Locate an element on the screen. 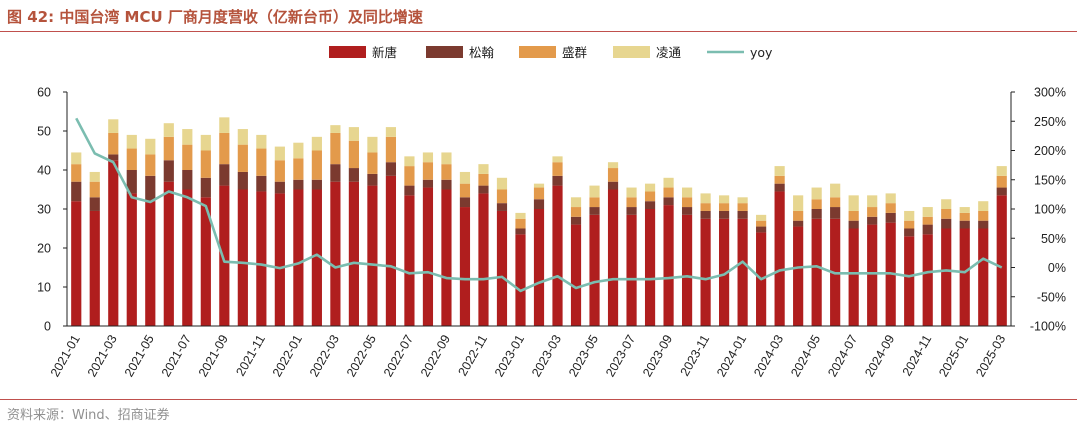 The height and width of the screenshot is (428, 1077). bar-2023-11-s1 is located at coordinates (705, 214).